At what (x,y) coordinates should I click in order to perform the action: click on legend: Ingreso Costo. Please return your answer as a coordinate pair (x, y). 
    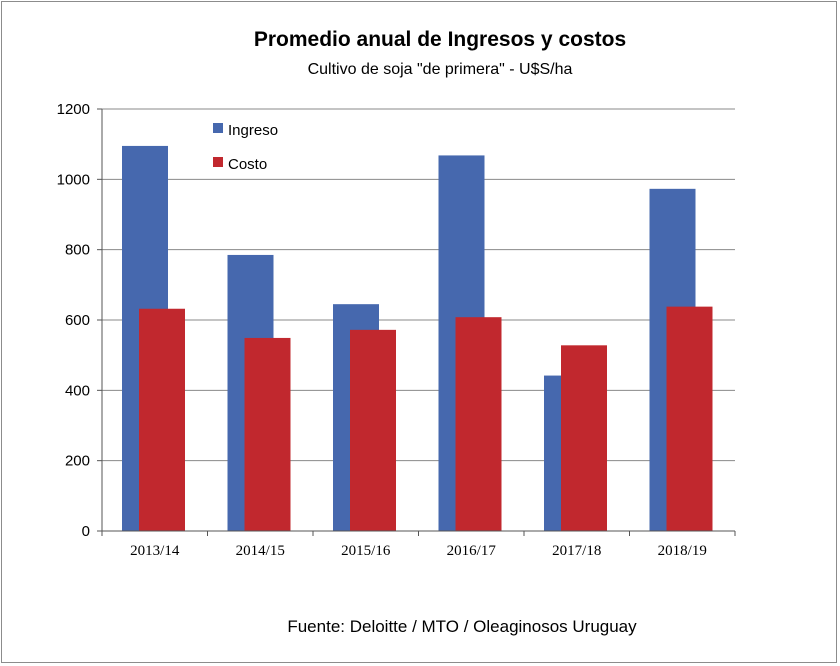
    Looking at the image, I should click on (245, 147).